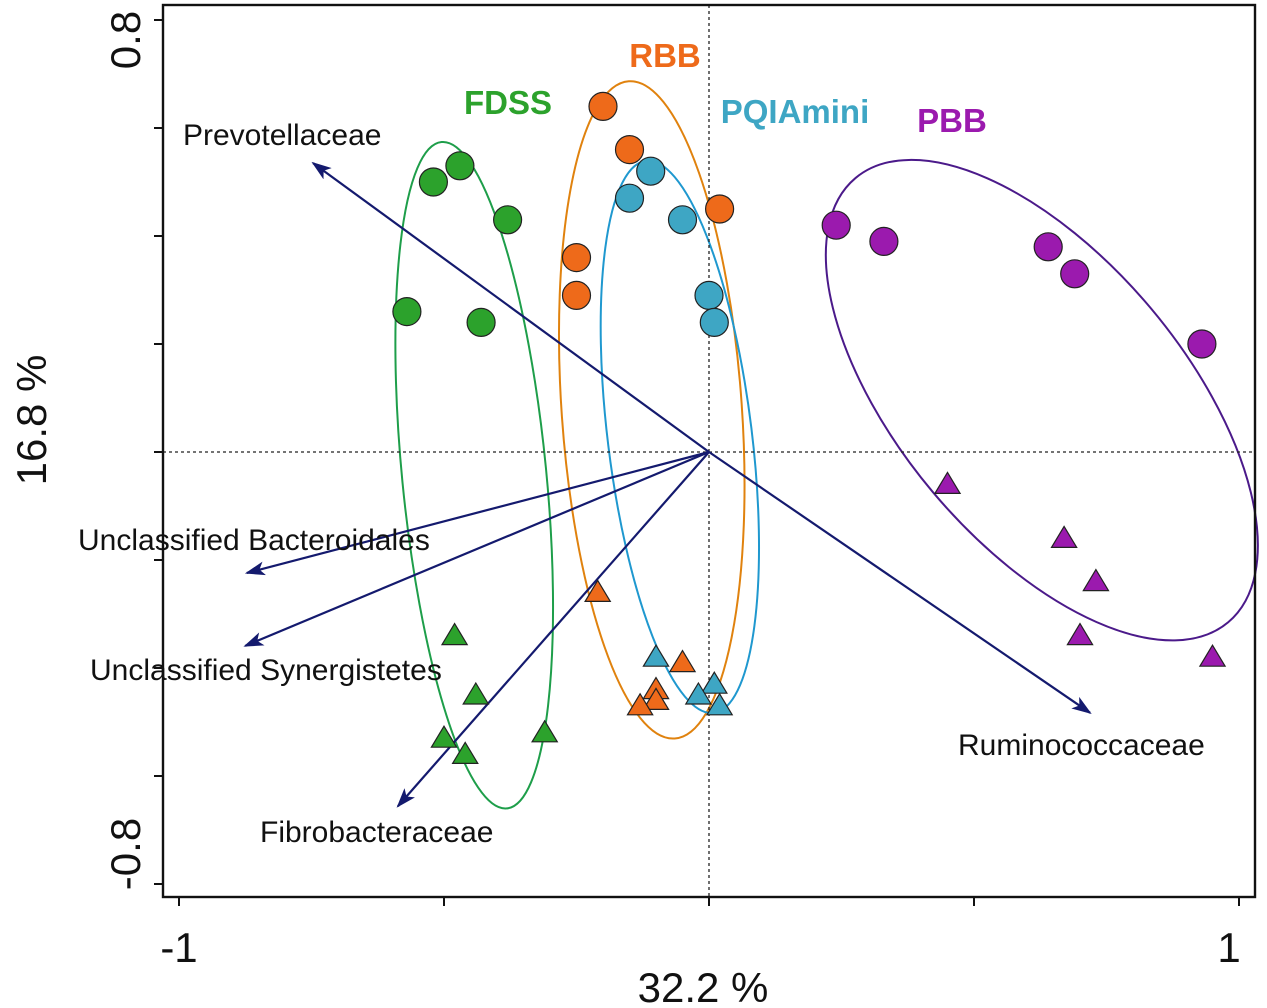 This screenshot has width=1267, height=1008. What do you see at coordinates (125, 854) in the screenshot?
I see `y-tick-label: -0.8` at bounding box center [125, 854].